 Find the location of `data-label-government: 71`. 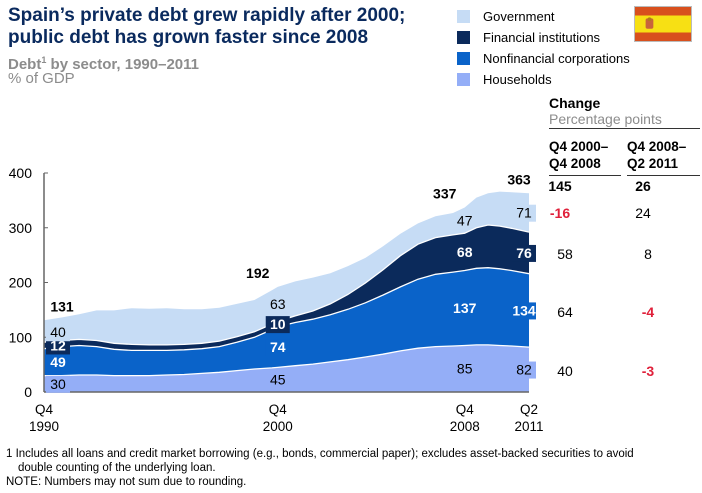

data-label-government: 71 is located at coordinates (524, 213).